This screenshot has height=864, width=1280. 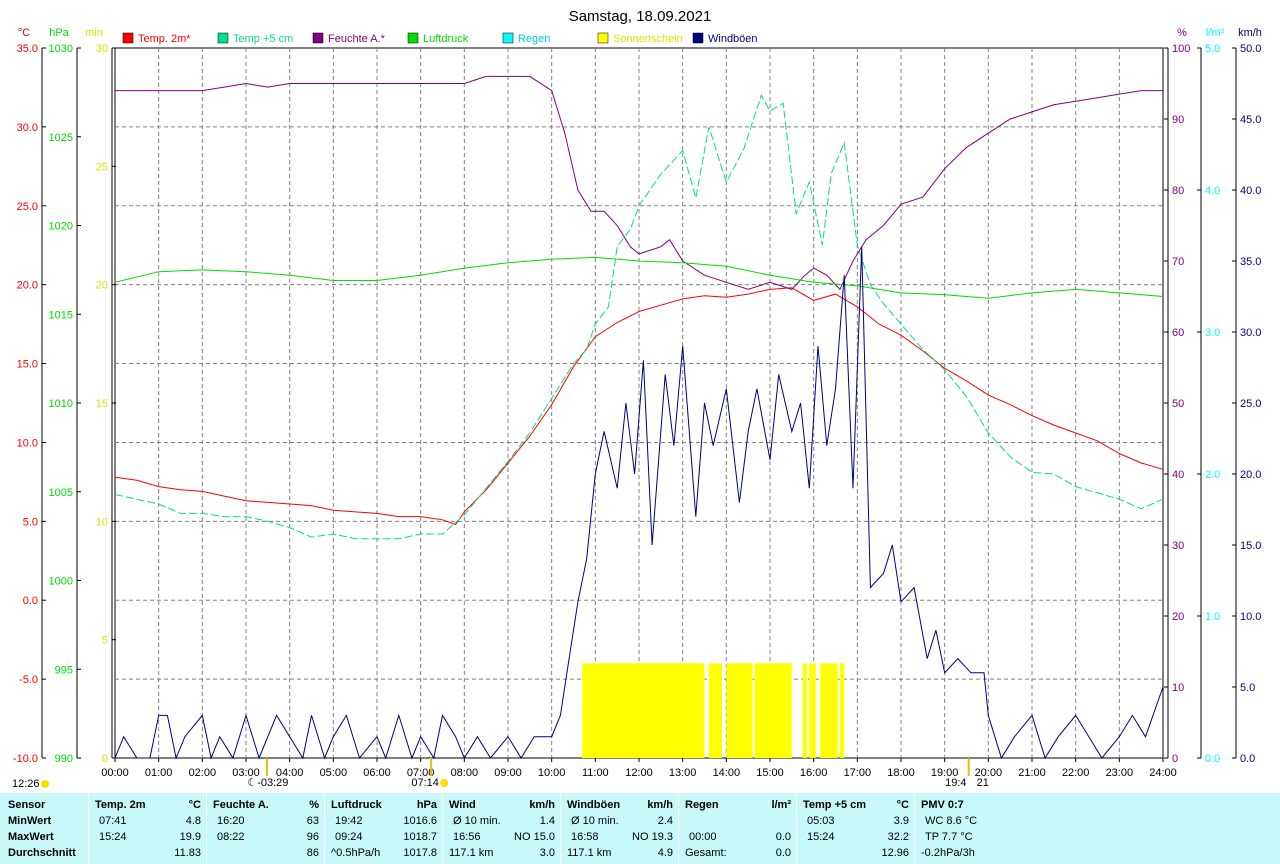 I want to click on x-tick-label: 23:00, so click(x=1120, y=773).